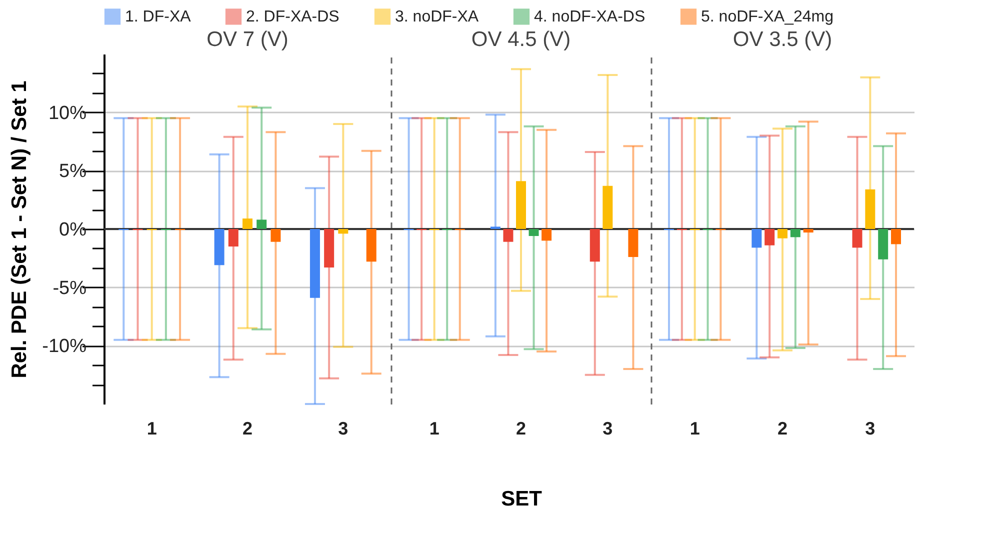 This screenshot has width=994, height=536. I want to click on legend-label: 2. DF-XA-DS, so click(293, 17).